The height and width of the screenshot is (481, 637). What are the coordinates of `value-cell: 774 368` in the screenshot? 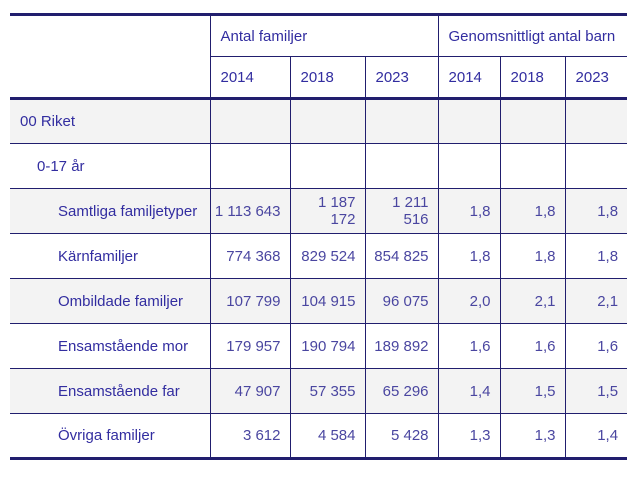 It's located at (249, 256).